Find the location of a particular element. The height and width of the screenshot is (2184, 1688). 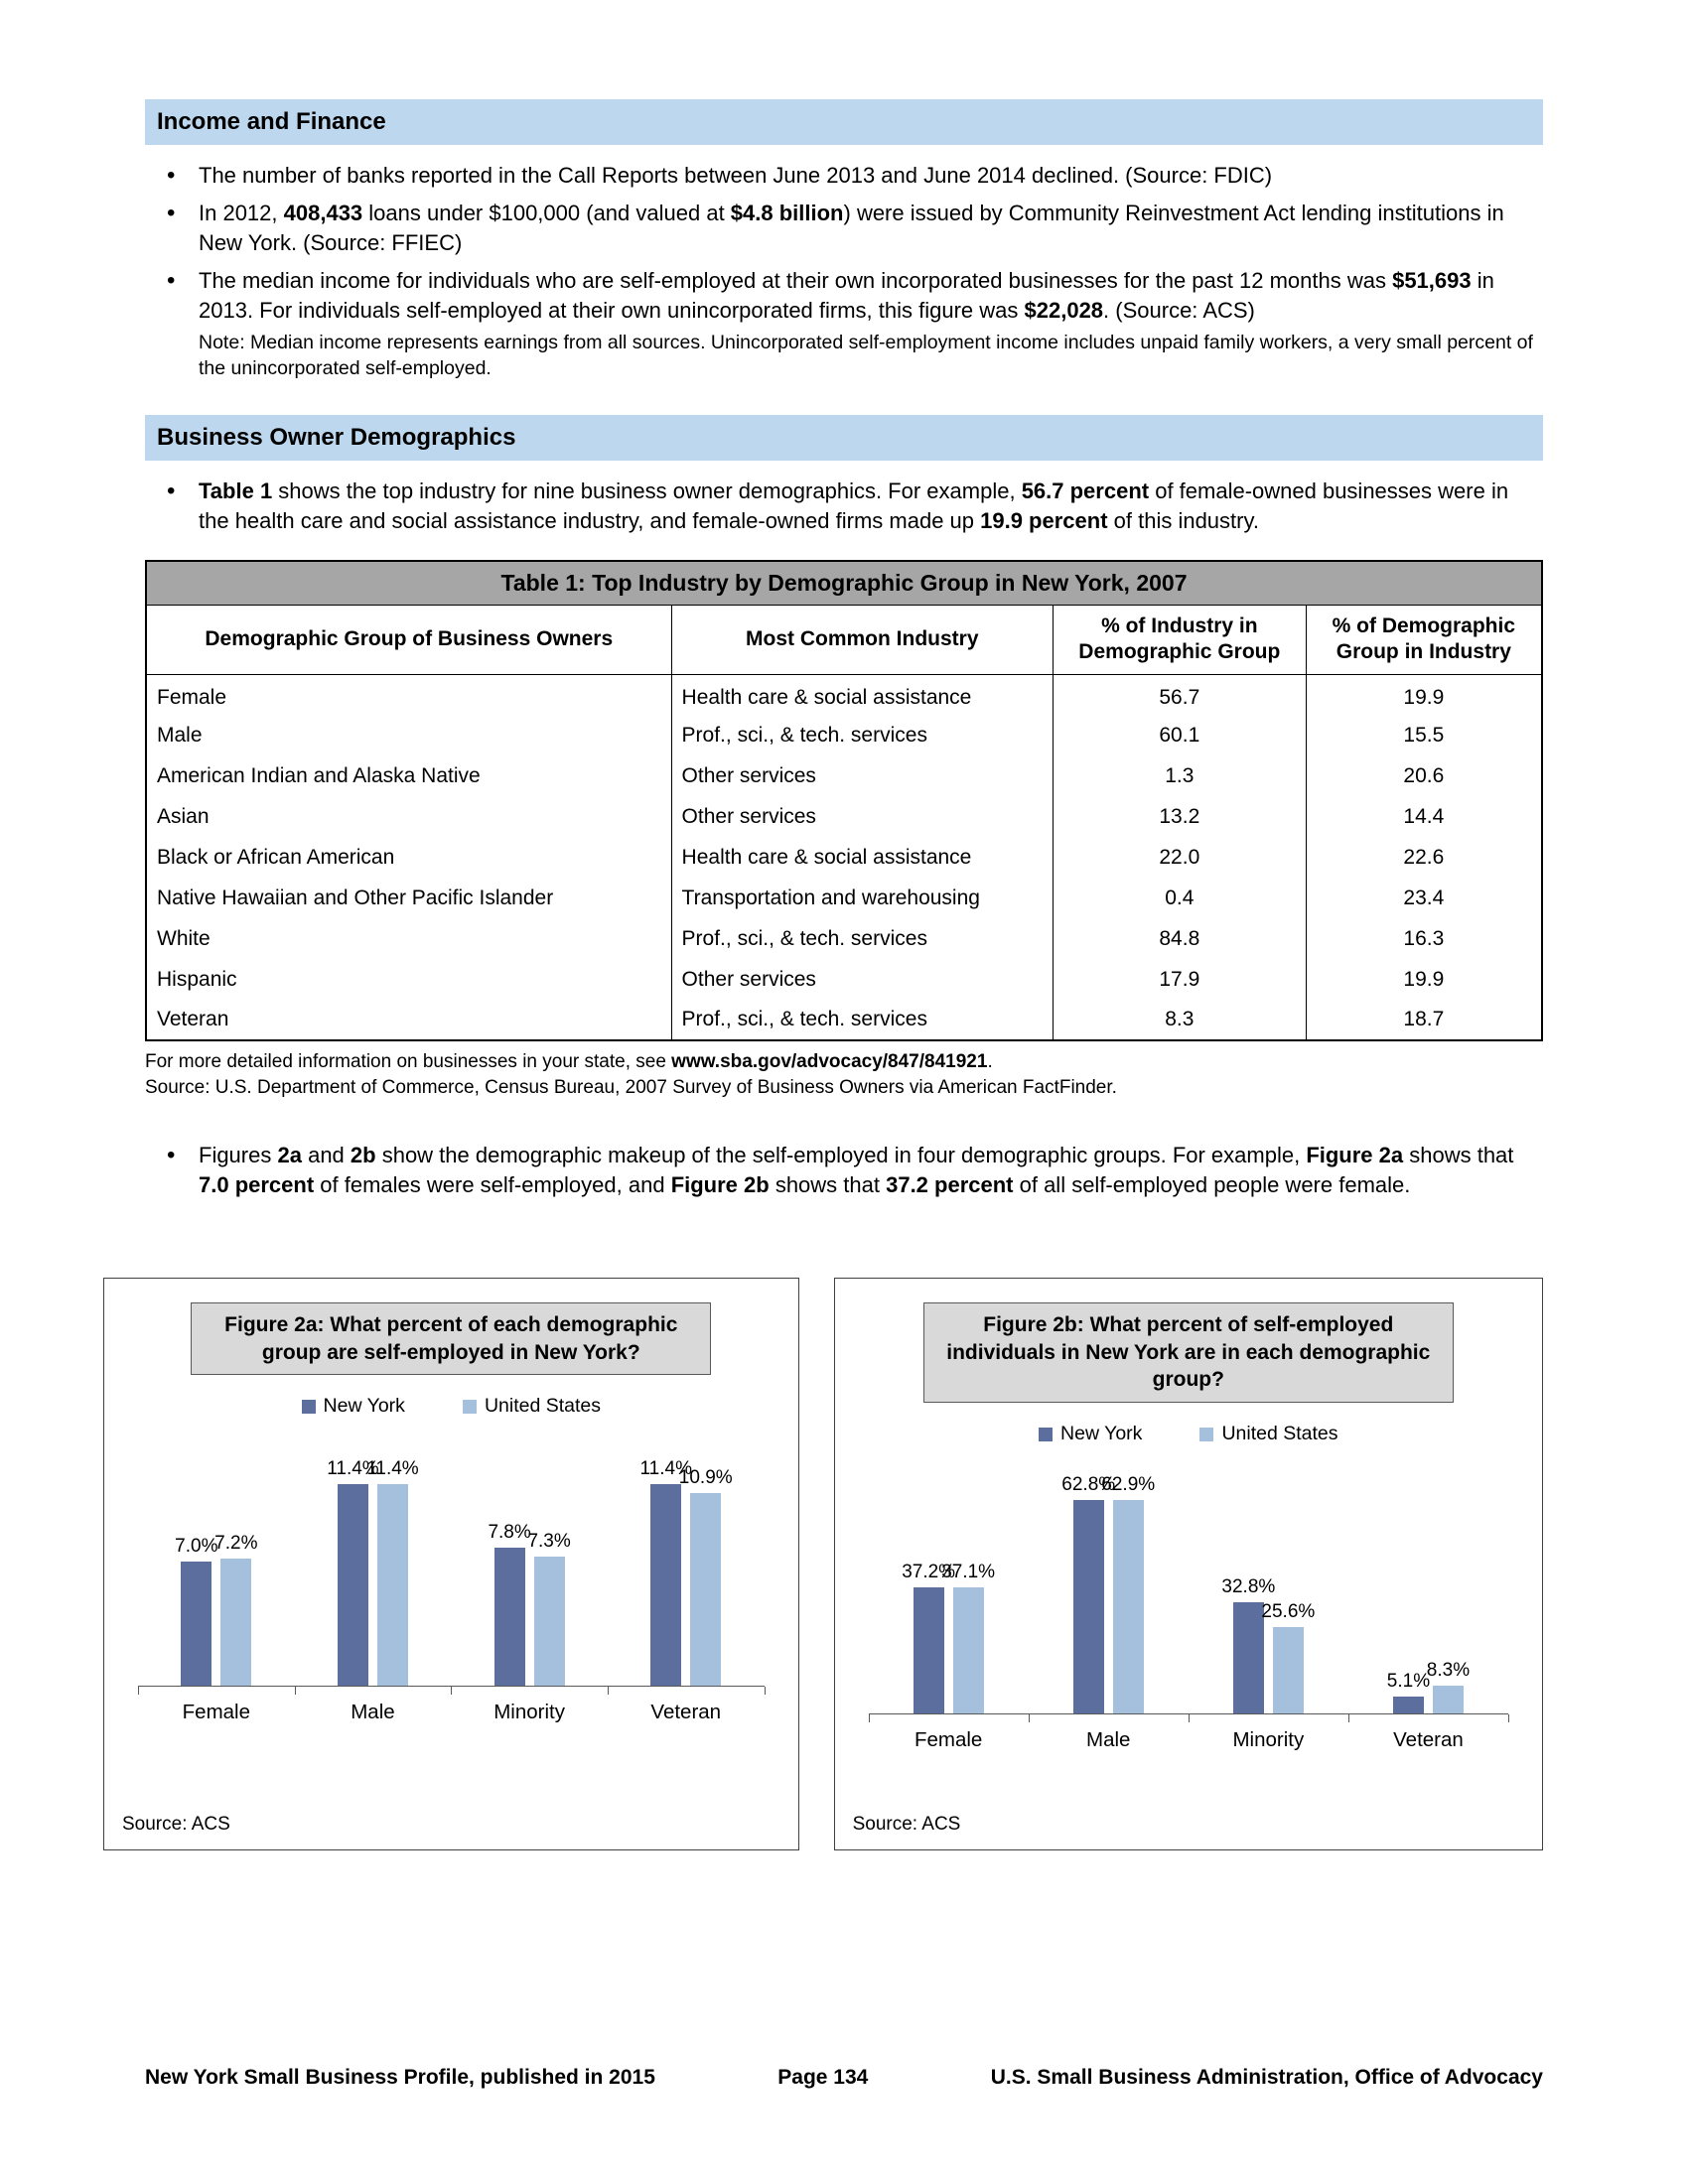

cell-demographic: Female is located at coordinates (408, 694).